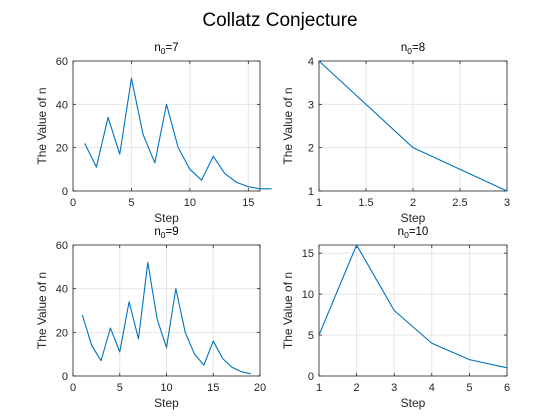 Image resolution: width=560 pixels, height=420 pixels. Describe the element at coordinates (459, 203) in the screenshot. I see `x-tick-label: 2.5` at that location.